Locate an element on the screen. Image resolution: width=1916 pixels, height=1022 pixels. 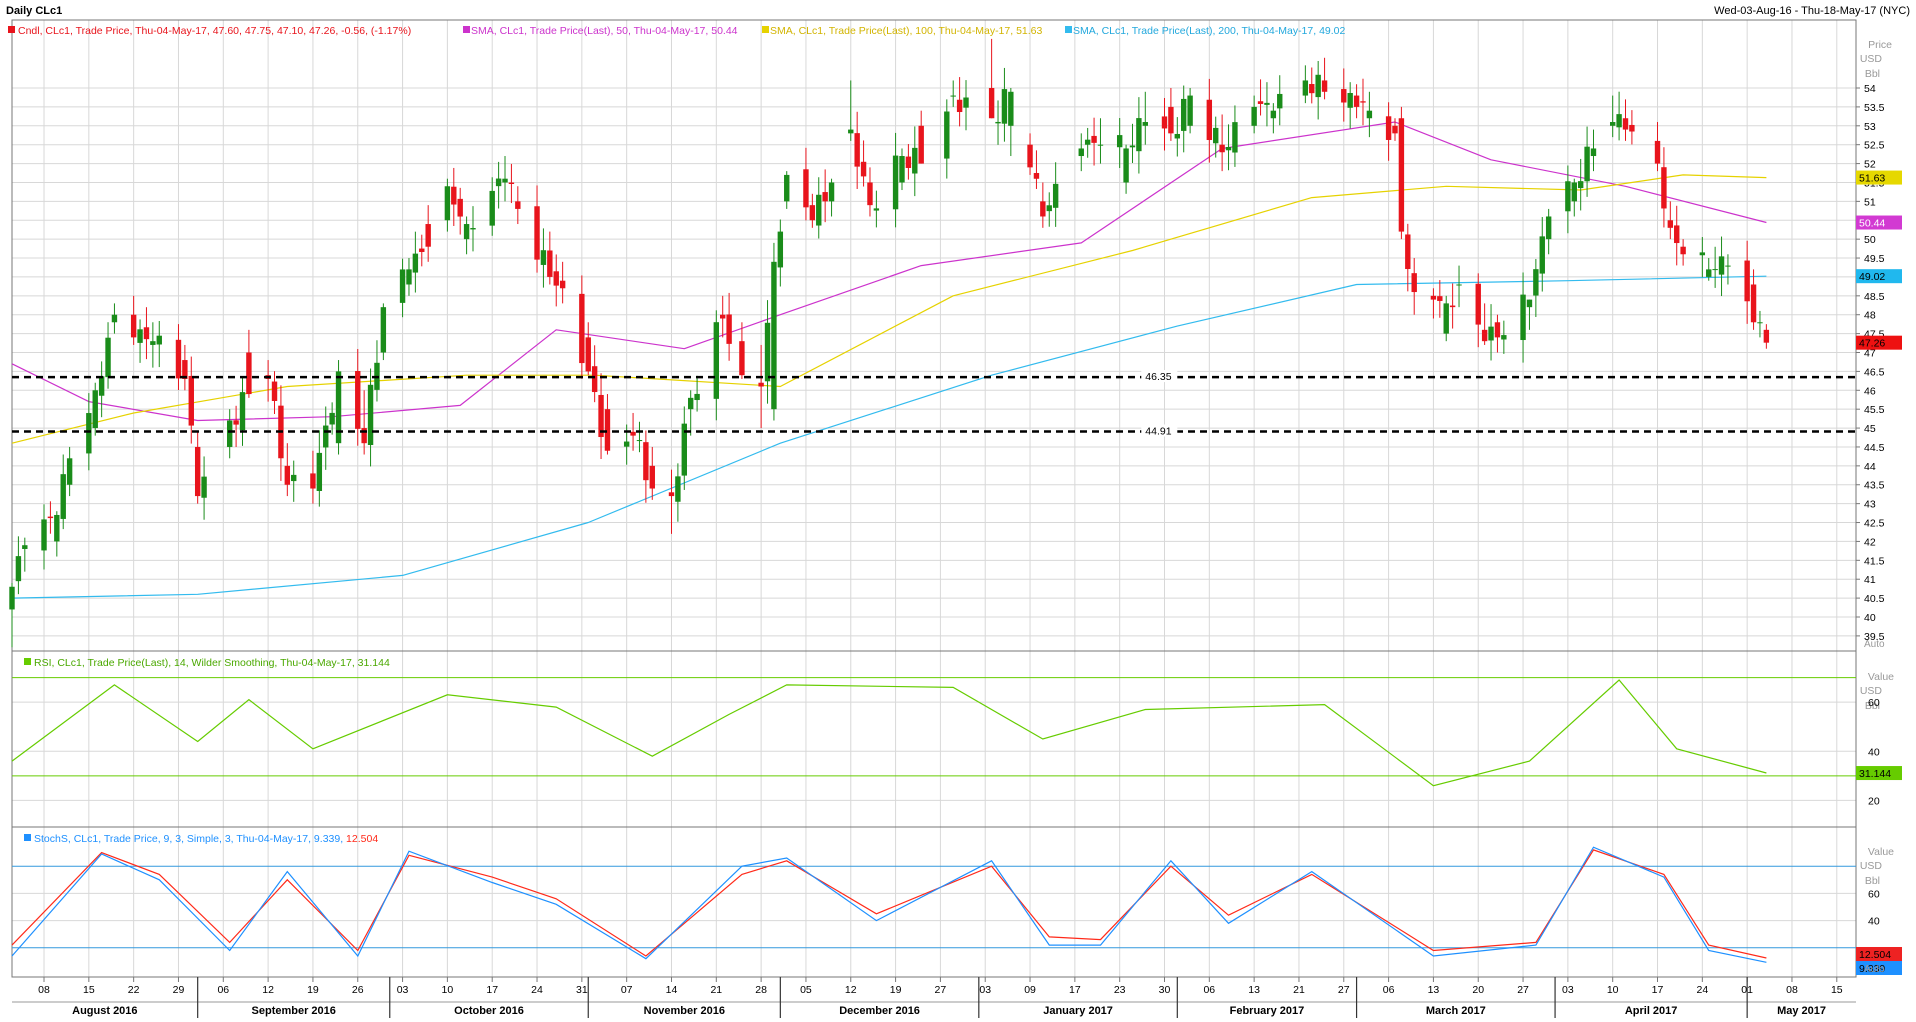
price-tick-label: 48.5 is located at coordinates (1874, 297).